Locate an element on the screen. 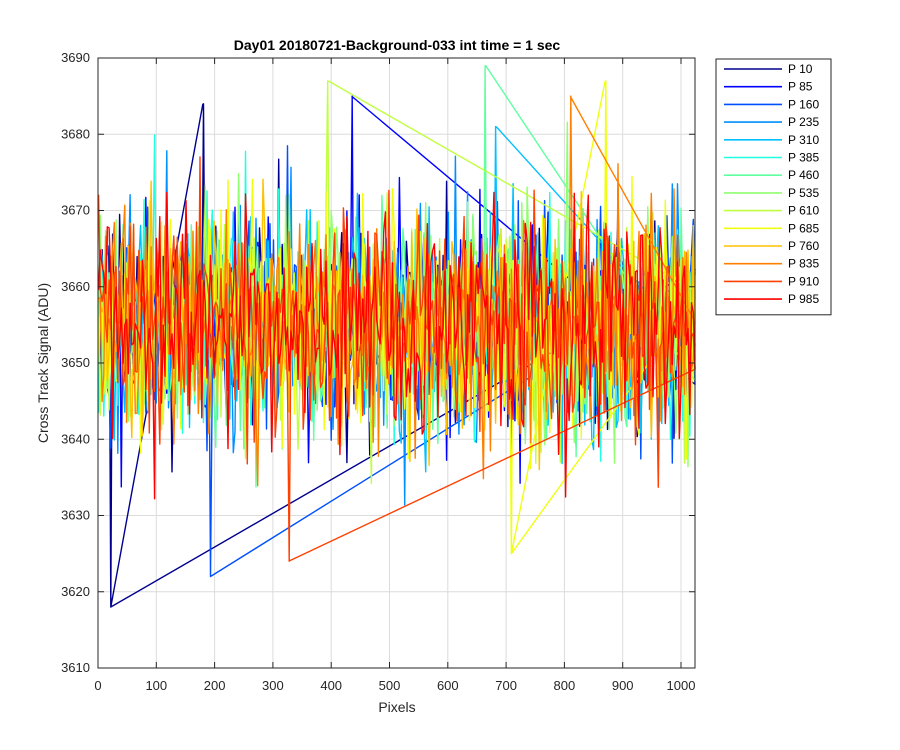 This screenshot has width=900, height=750. y-tick-label: 3670 is located at coordinates (75, 210).